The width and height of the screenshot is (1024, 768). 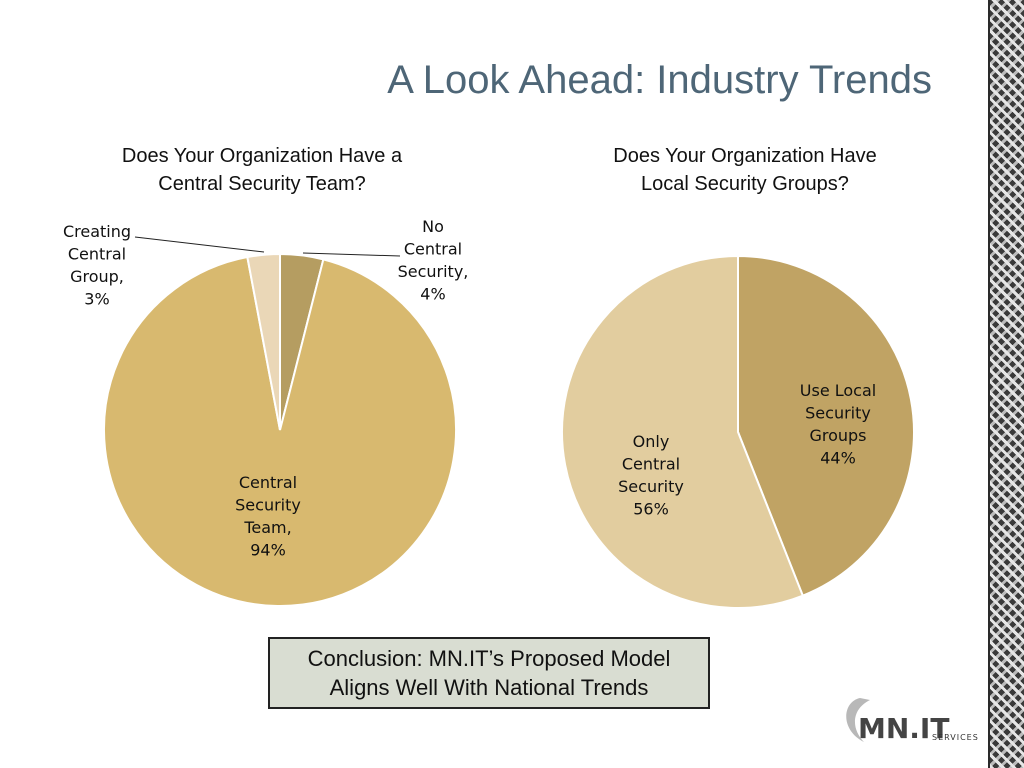 What do you see at coordinates (955, 737) in the screenshot?
I see `logo-sub: SERVICES` at bounding box center [955, 737].